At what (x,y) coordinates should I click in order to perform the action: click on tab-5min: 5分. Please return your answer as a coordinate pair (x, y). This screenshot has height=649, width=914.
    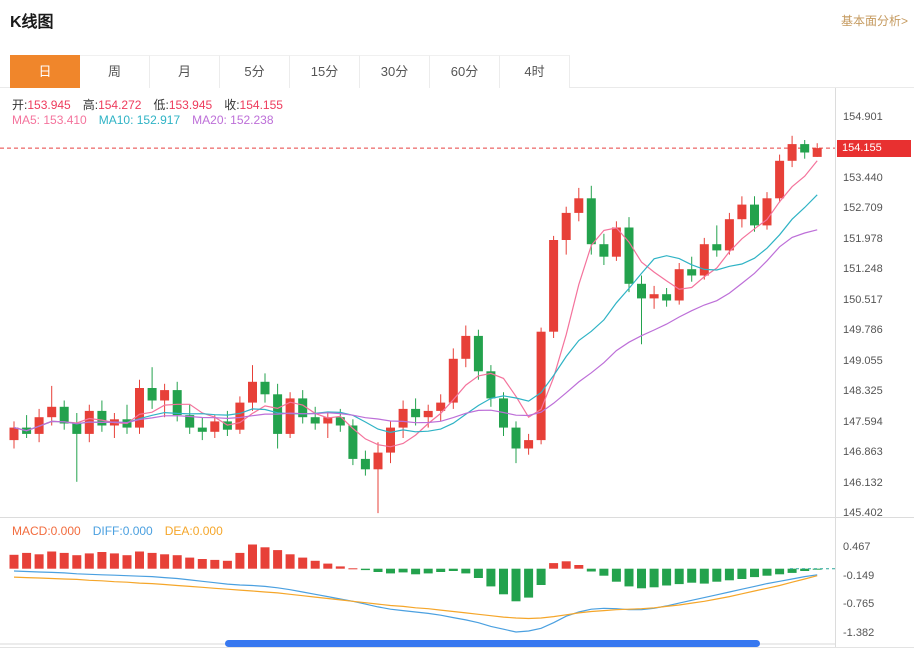
    Looking at the image, I should click on (255, 71).